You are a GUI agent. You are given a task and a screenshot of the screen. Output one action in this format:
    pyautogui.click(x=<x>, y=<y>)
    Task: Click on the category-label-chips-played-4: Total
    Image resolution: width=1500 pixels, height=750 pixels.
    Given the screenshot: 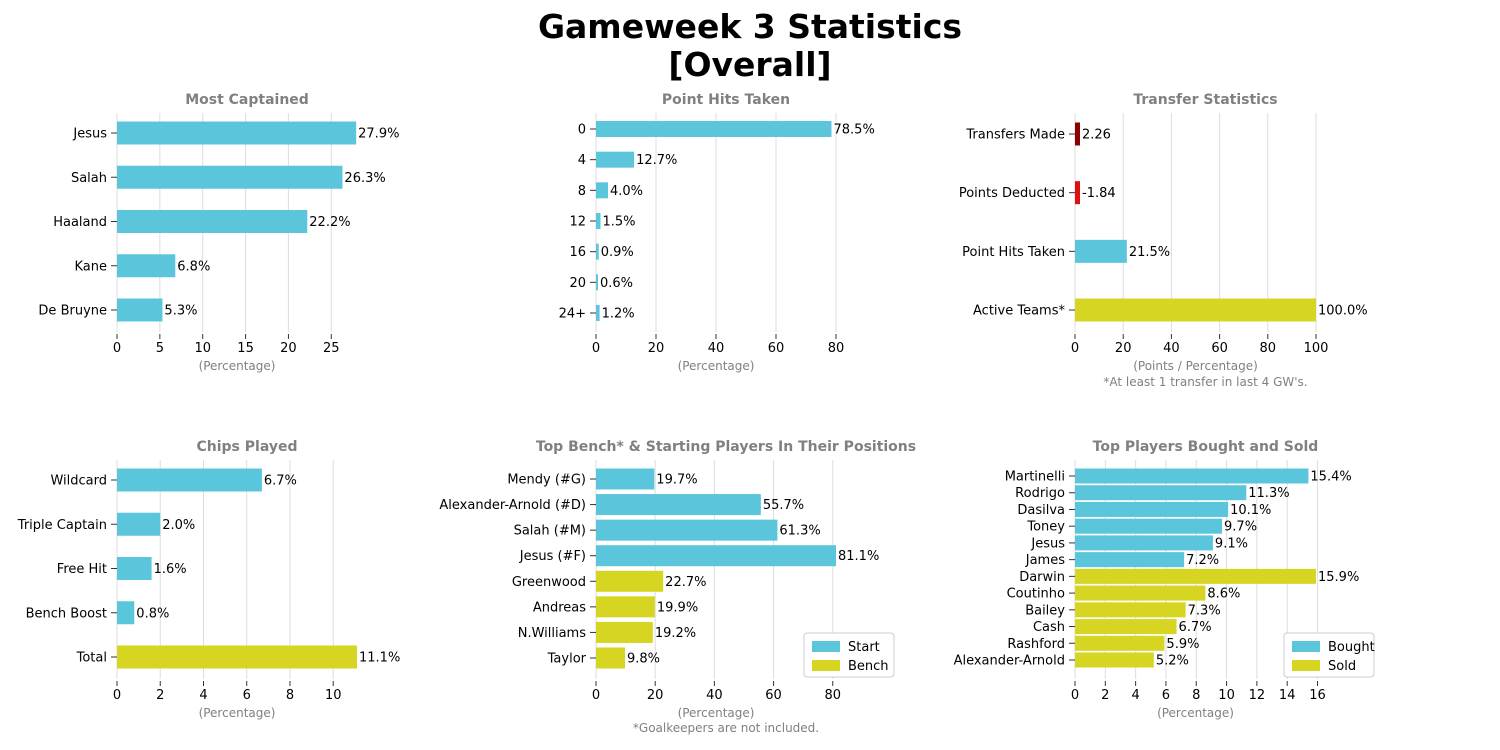 What is the action you would take?
    pyautogui.click(x=91, y=658)
    